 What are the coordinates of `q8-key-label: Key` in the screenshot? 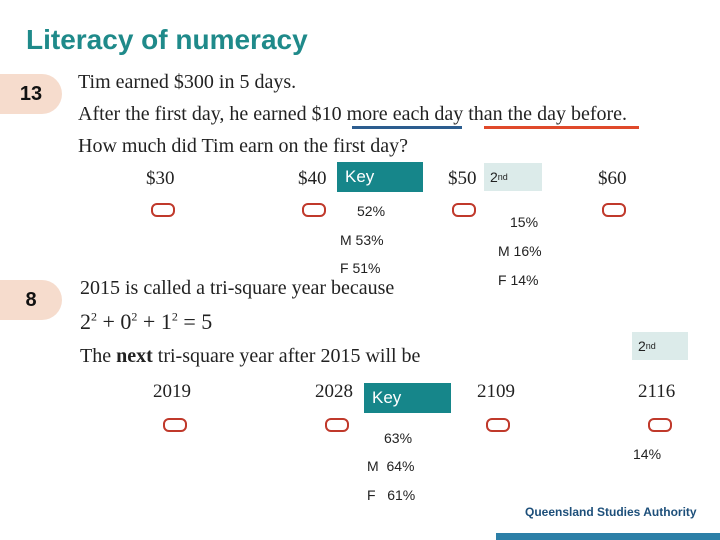 It's located at (387, 397).